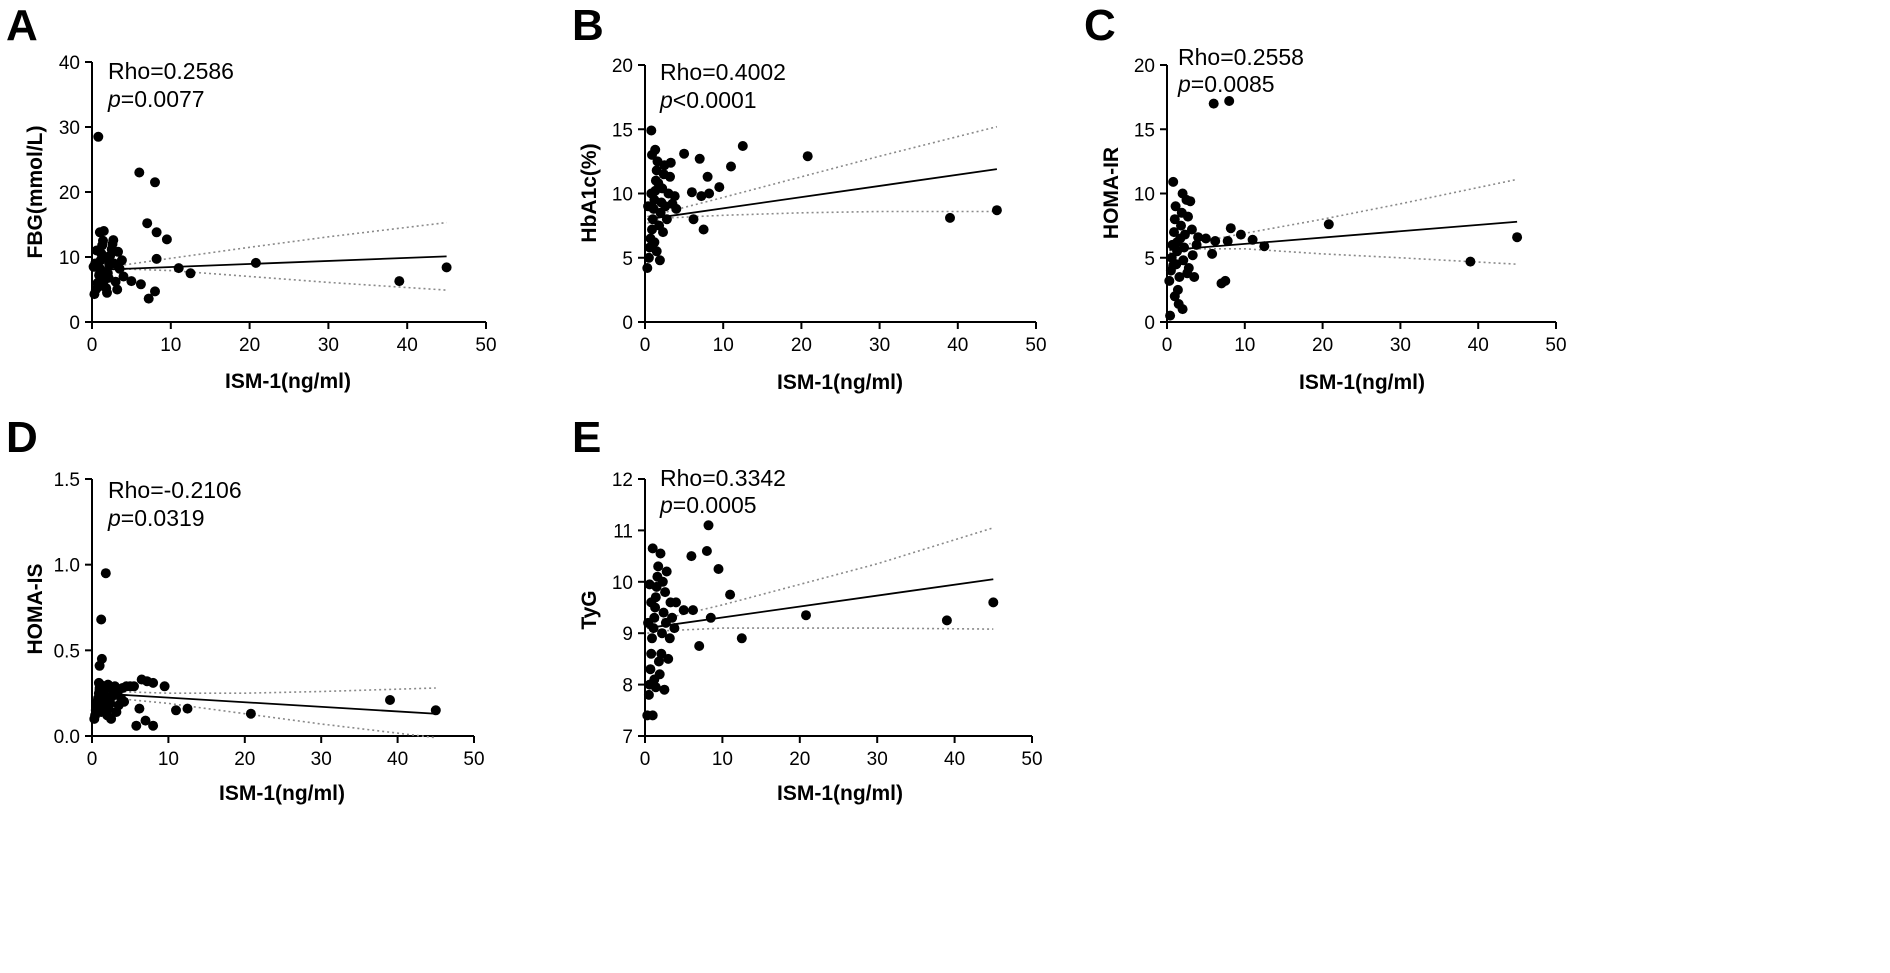 Image resolution: width=1890 pixels, height=973 pixels. Describe the element at coordinates (67, 737) in the screenshot. I see `panel-d-y-tick-label: 0.0` at that location.